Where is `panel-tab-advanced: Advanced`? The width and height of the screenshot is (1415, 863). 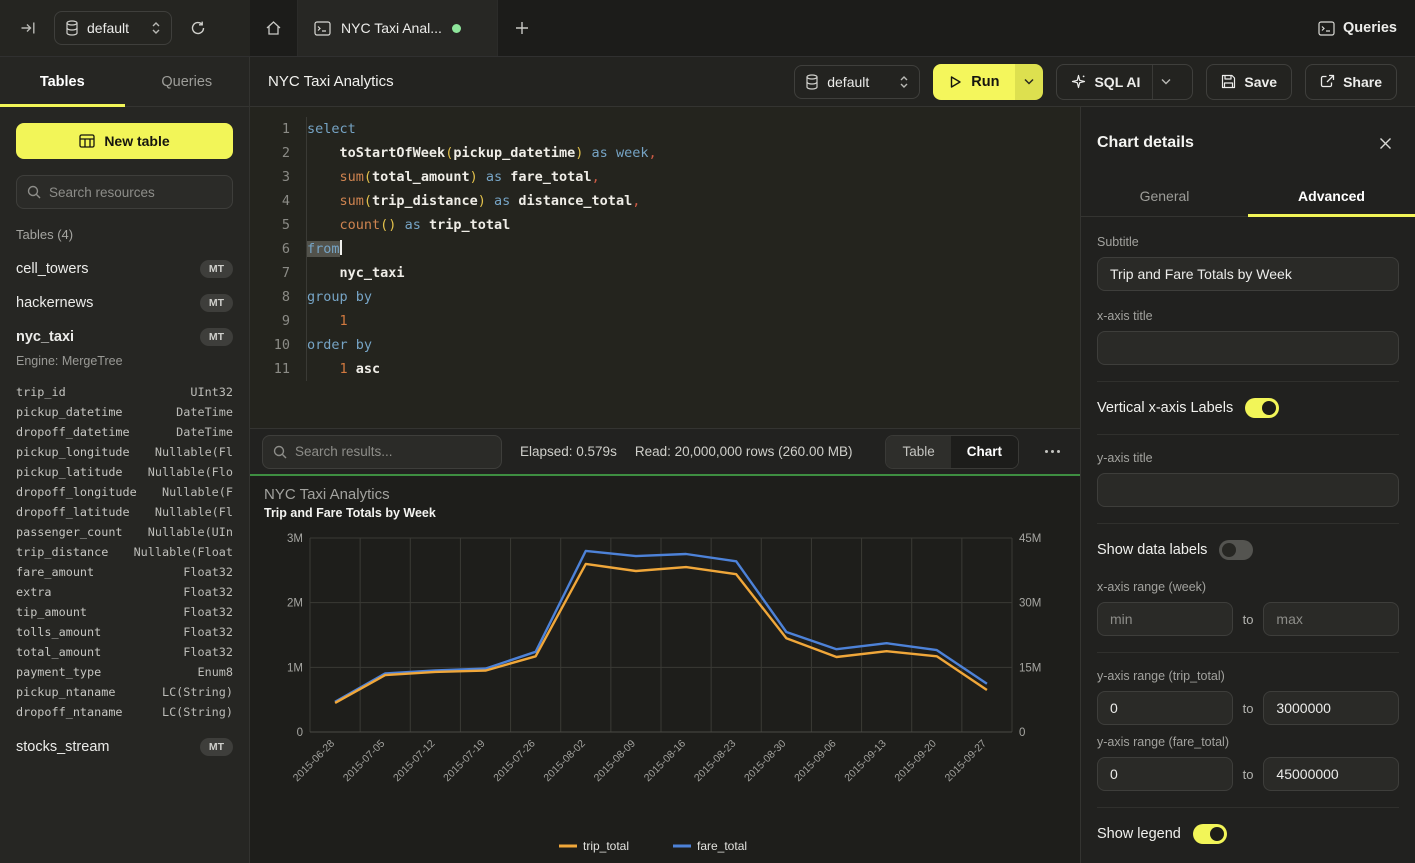 panel-tab-advanced: Advanced is located at coordinates (1331, 196).